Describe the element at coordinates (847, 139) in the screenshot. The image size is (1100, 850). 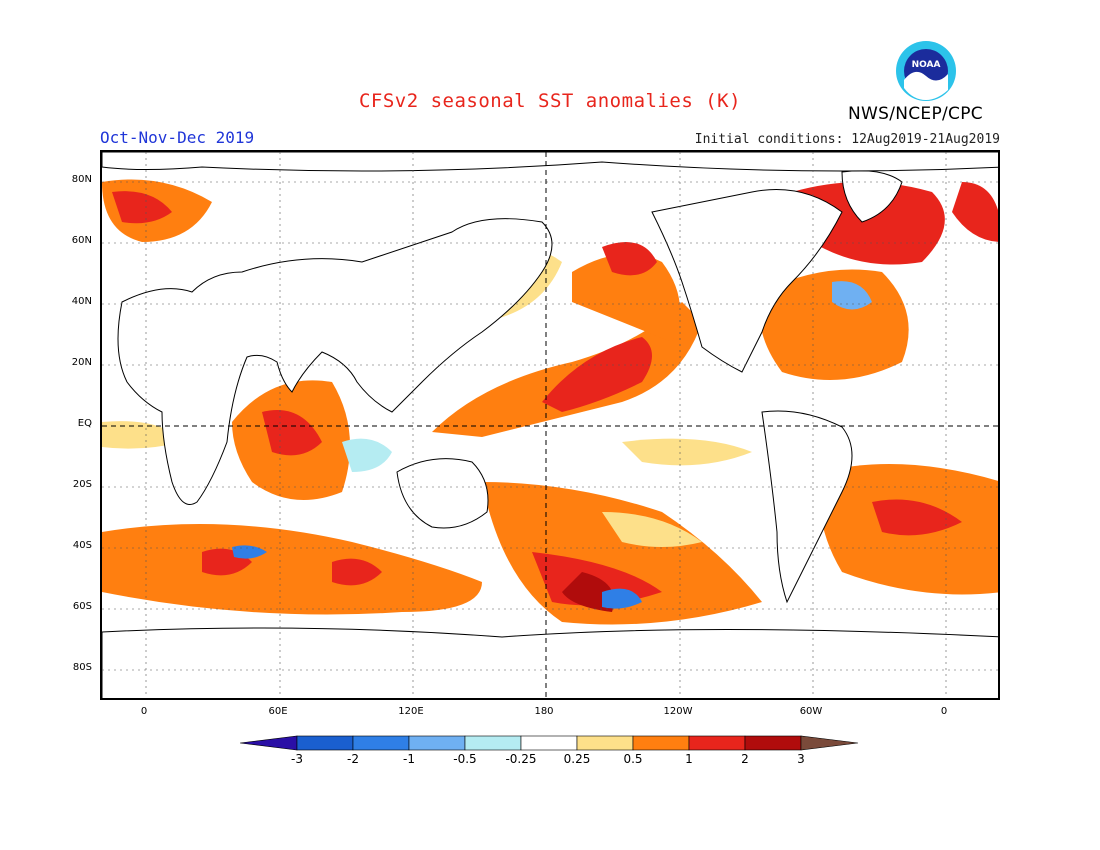
I see `initial-conditions: Initial conditions: 12Aug2019-21Aug2019` at that location.